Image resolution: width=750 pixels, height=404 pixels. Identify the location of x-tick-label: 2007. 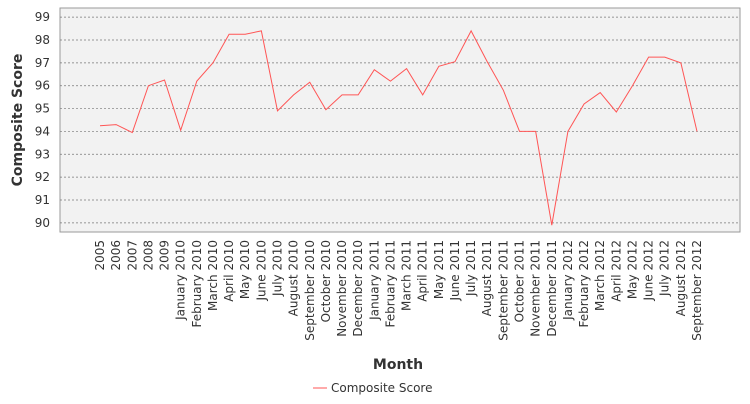
(132, 255).